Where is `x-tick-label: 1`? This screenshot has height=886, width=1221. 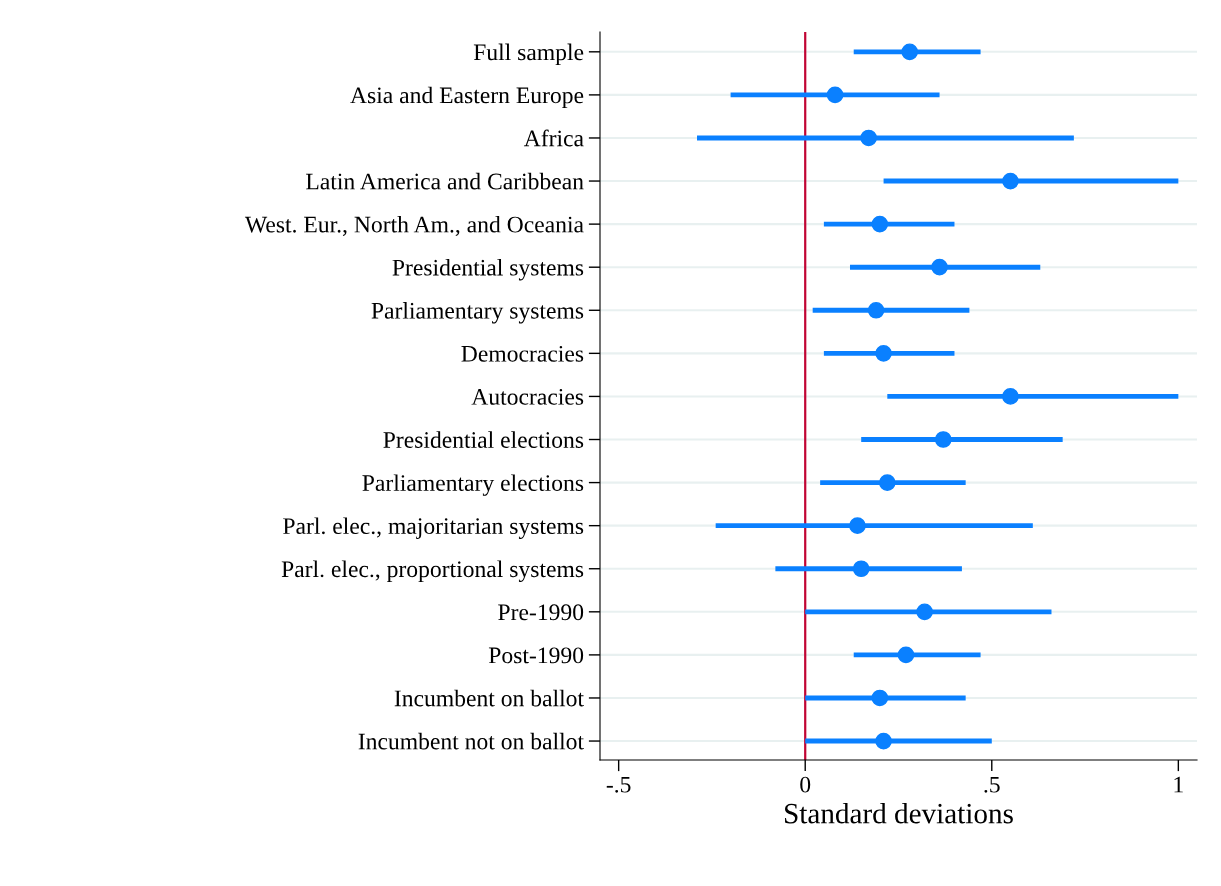
x-tick-label: 1 is located at coordinates (1178, 784).